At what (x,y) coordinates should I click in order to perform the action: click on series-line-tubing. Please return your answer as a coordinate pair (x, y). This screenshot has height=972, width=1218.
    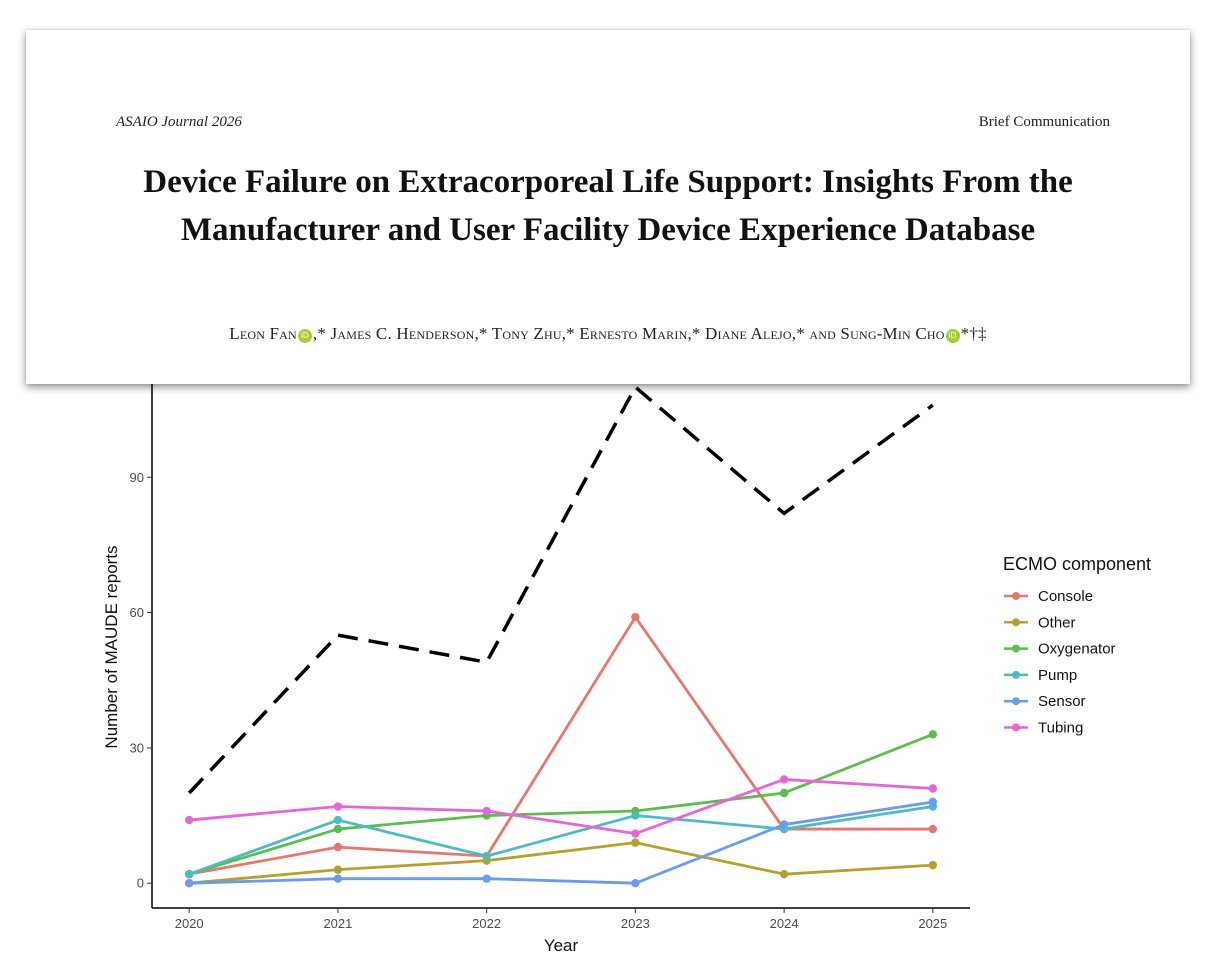
    Looking at the image, I should click on (561, 806).